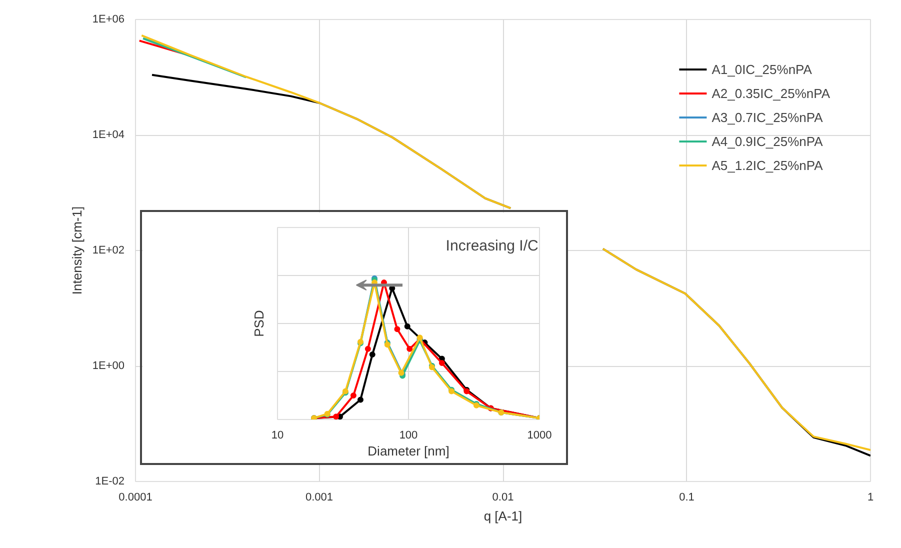 The width and height of the screenshot is (901, 548). I want to click on y-tick-label: 1E+06, so click(108, 20).